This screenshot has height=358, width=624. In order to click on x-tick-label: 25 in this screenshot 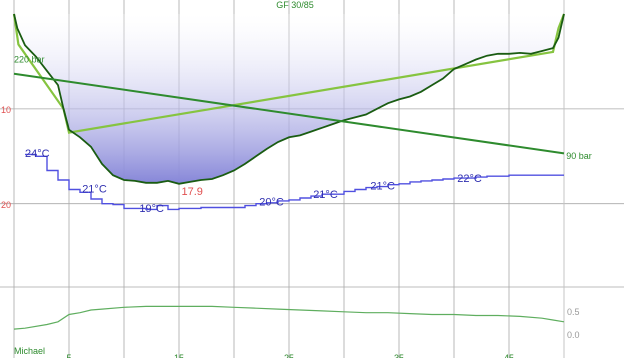, I will do `click(289, 355)`.